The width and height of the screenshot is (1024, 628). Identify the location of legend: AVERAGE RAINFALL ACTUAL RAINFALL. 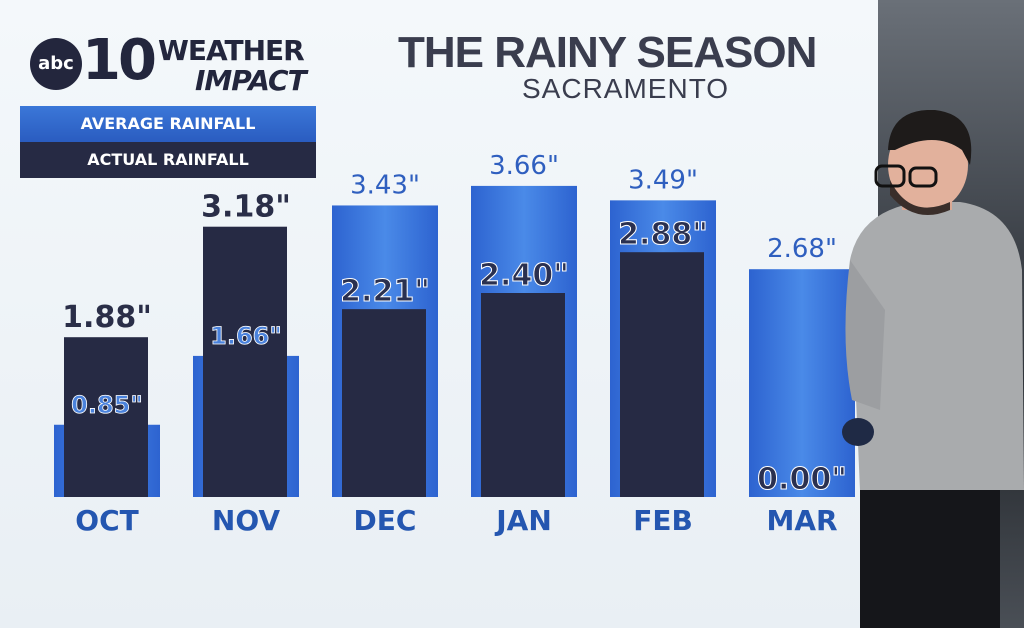
(168, 142).